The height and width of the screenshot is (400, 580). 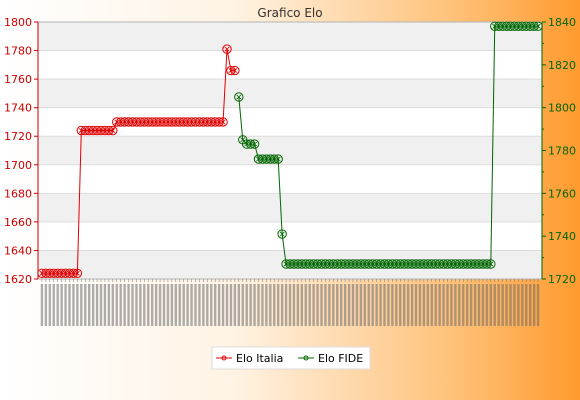 What do you see at coordinates (224, 358) in the screenshot?
I see `legend-marker-italia` at bounding box center [224, 358].